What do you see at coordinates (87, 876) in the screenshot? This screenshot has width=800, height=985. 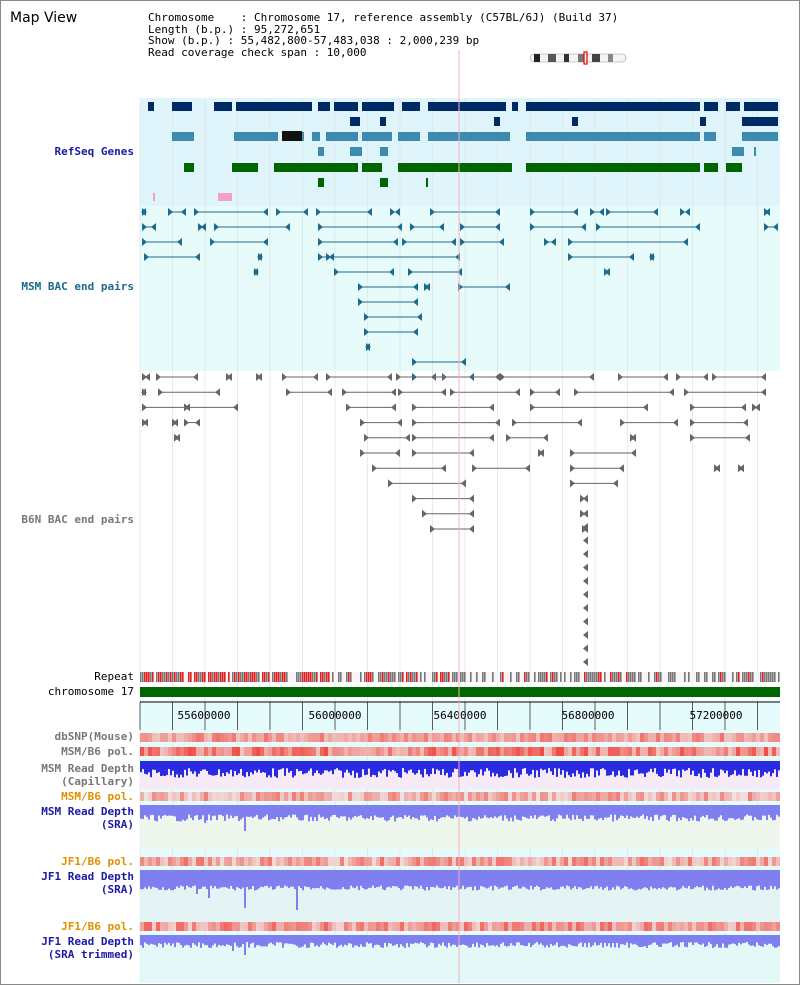 I see `jf1-depth-sra-label-1: JF1 Read Depth` at bounding box center [87, 876].